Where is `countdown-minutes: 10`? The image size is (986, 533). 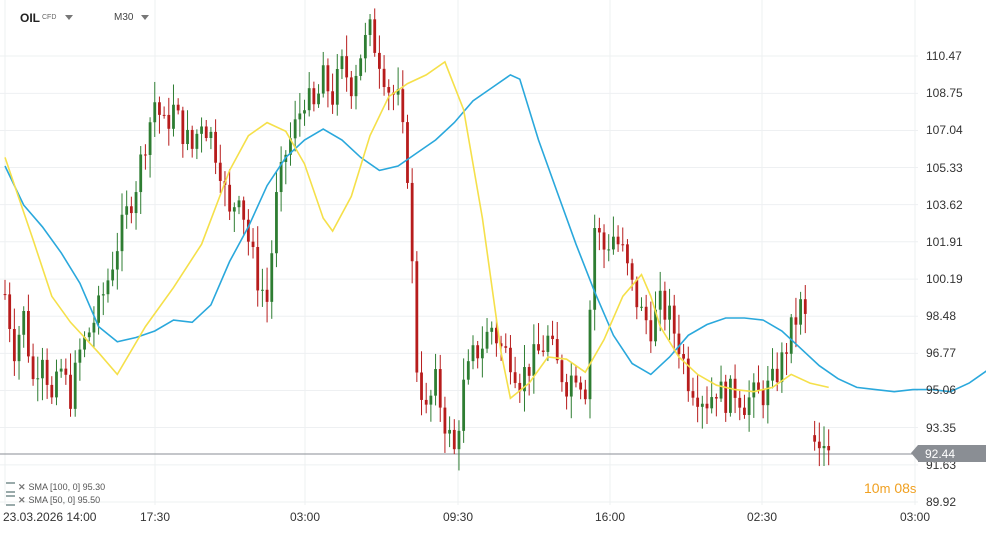
countdown-minutes: 10 is located at coordinates (872, 488).